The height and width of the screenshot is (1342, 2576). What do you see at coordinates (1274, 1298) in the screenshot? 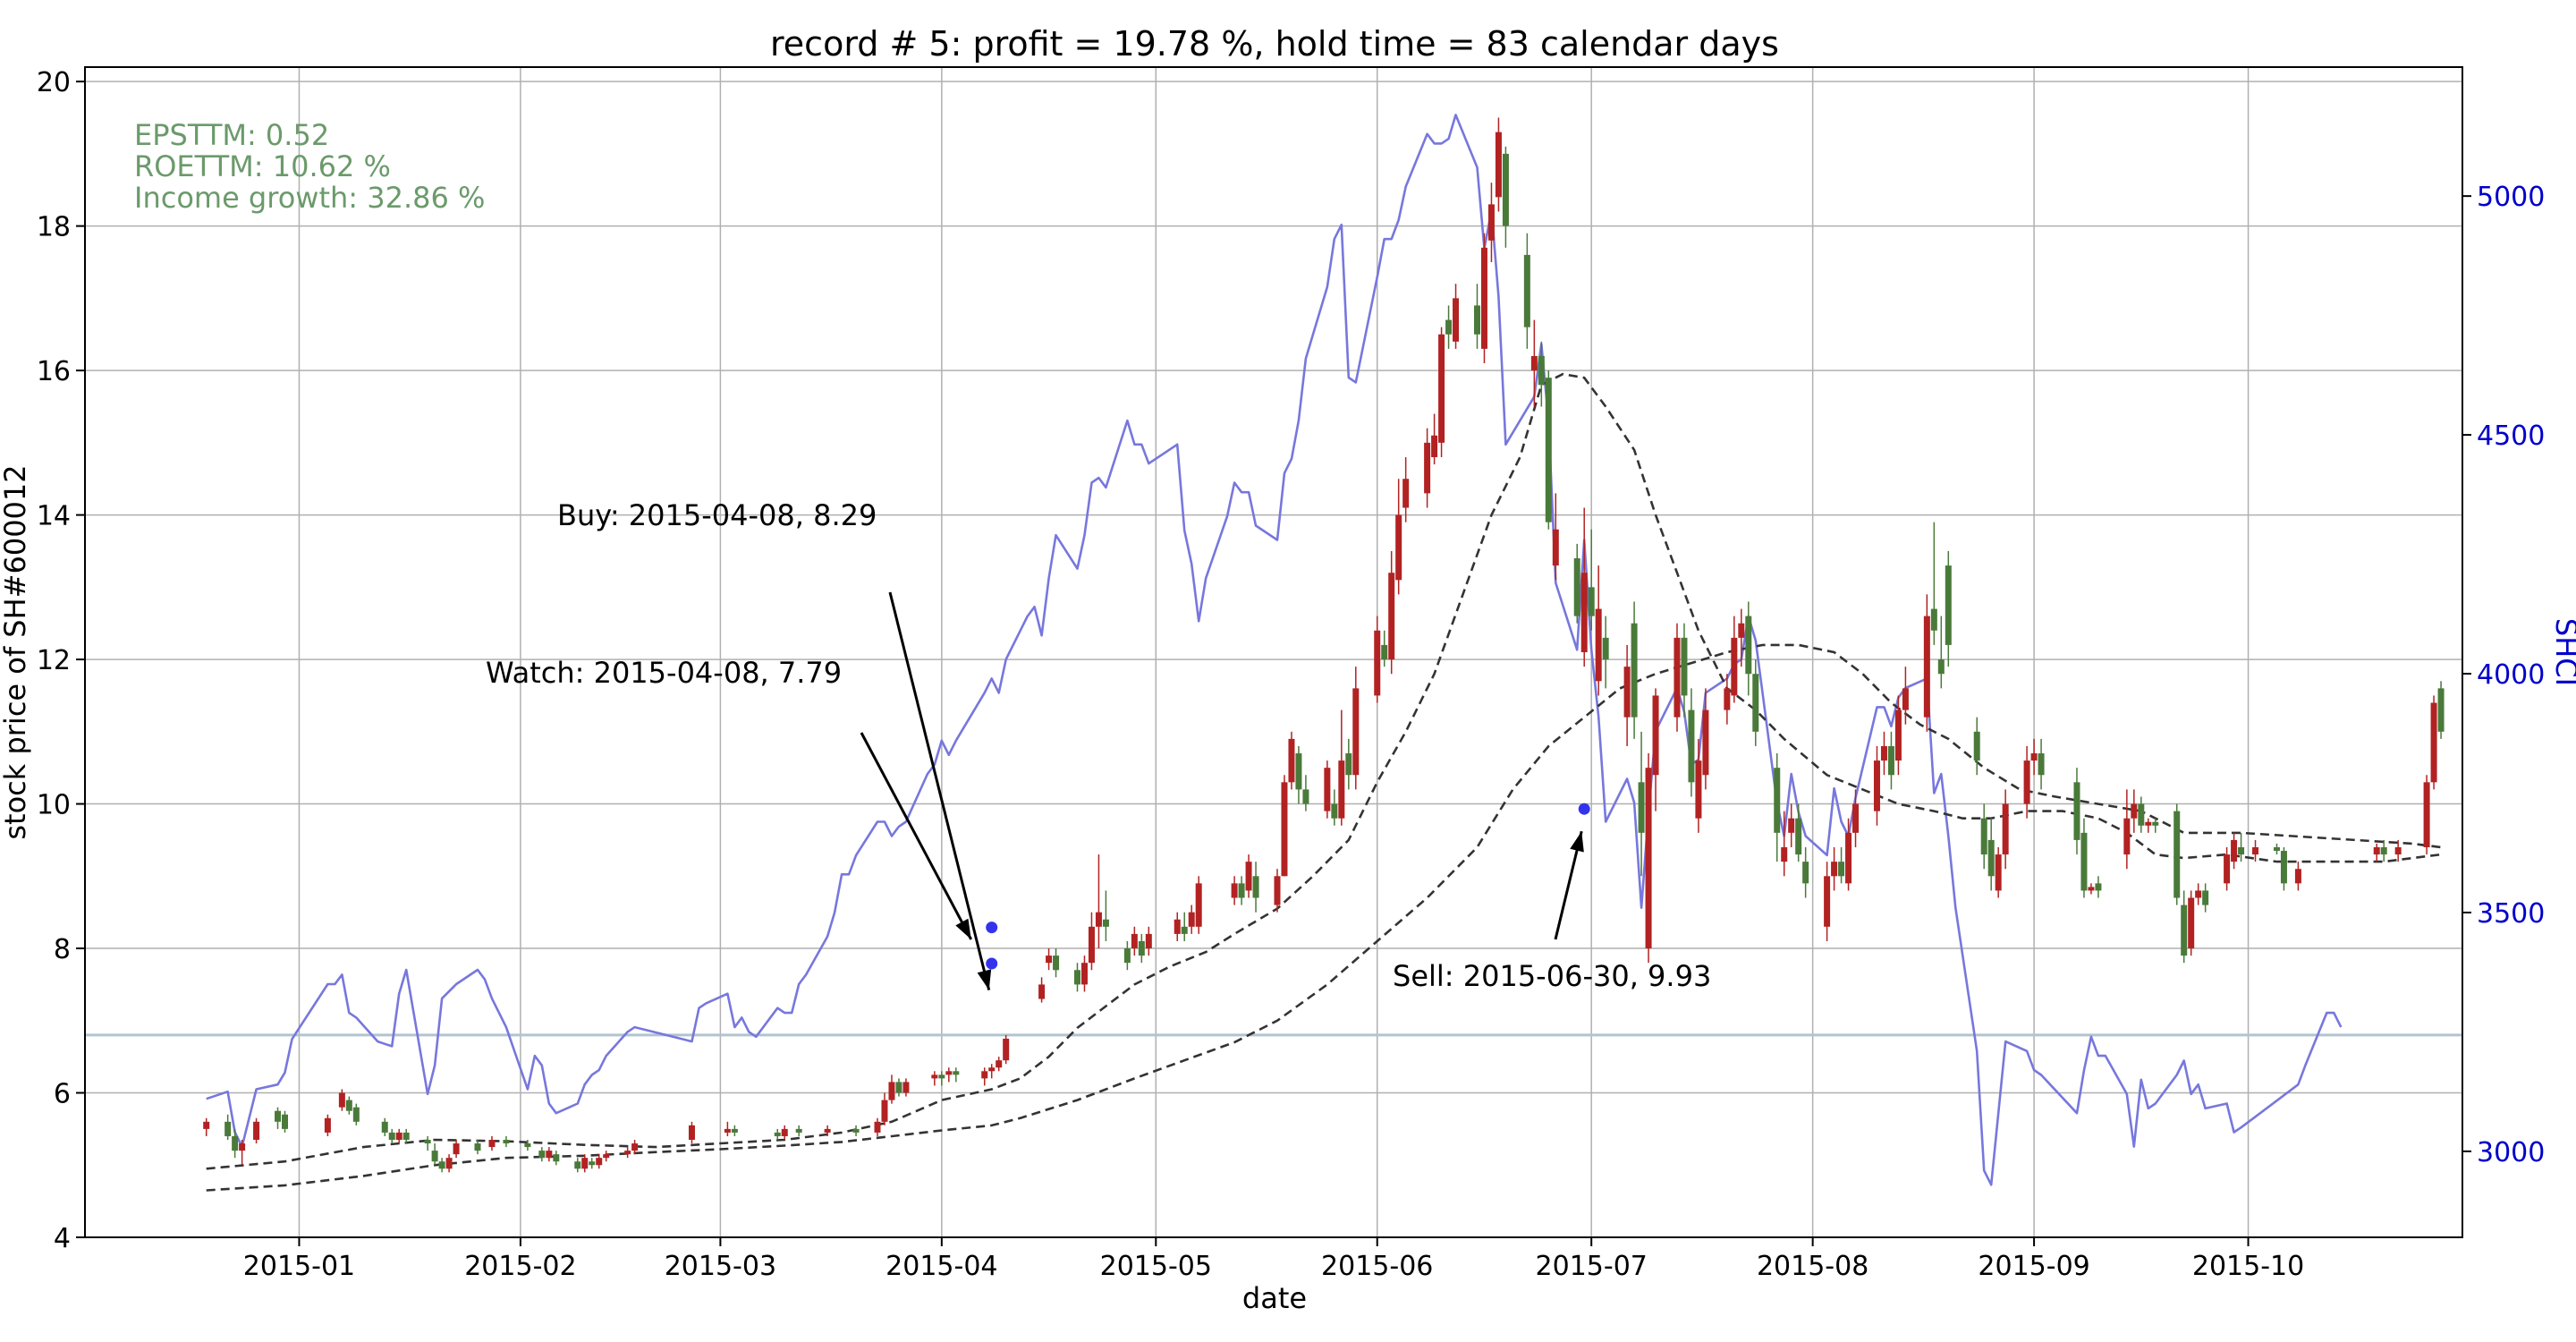
I see `x-axis-label: date` at bounding box center [1274, 1298].